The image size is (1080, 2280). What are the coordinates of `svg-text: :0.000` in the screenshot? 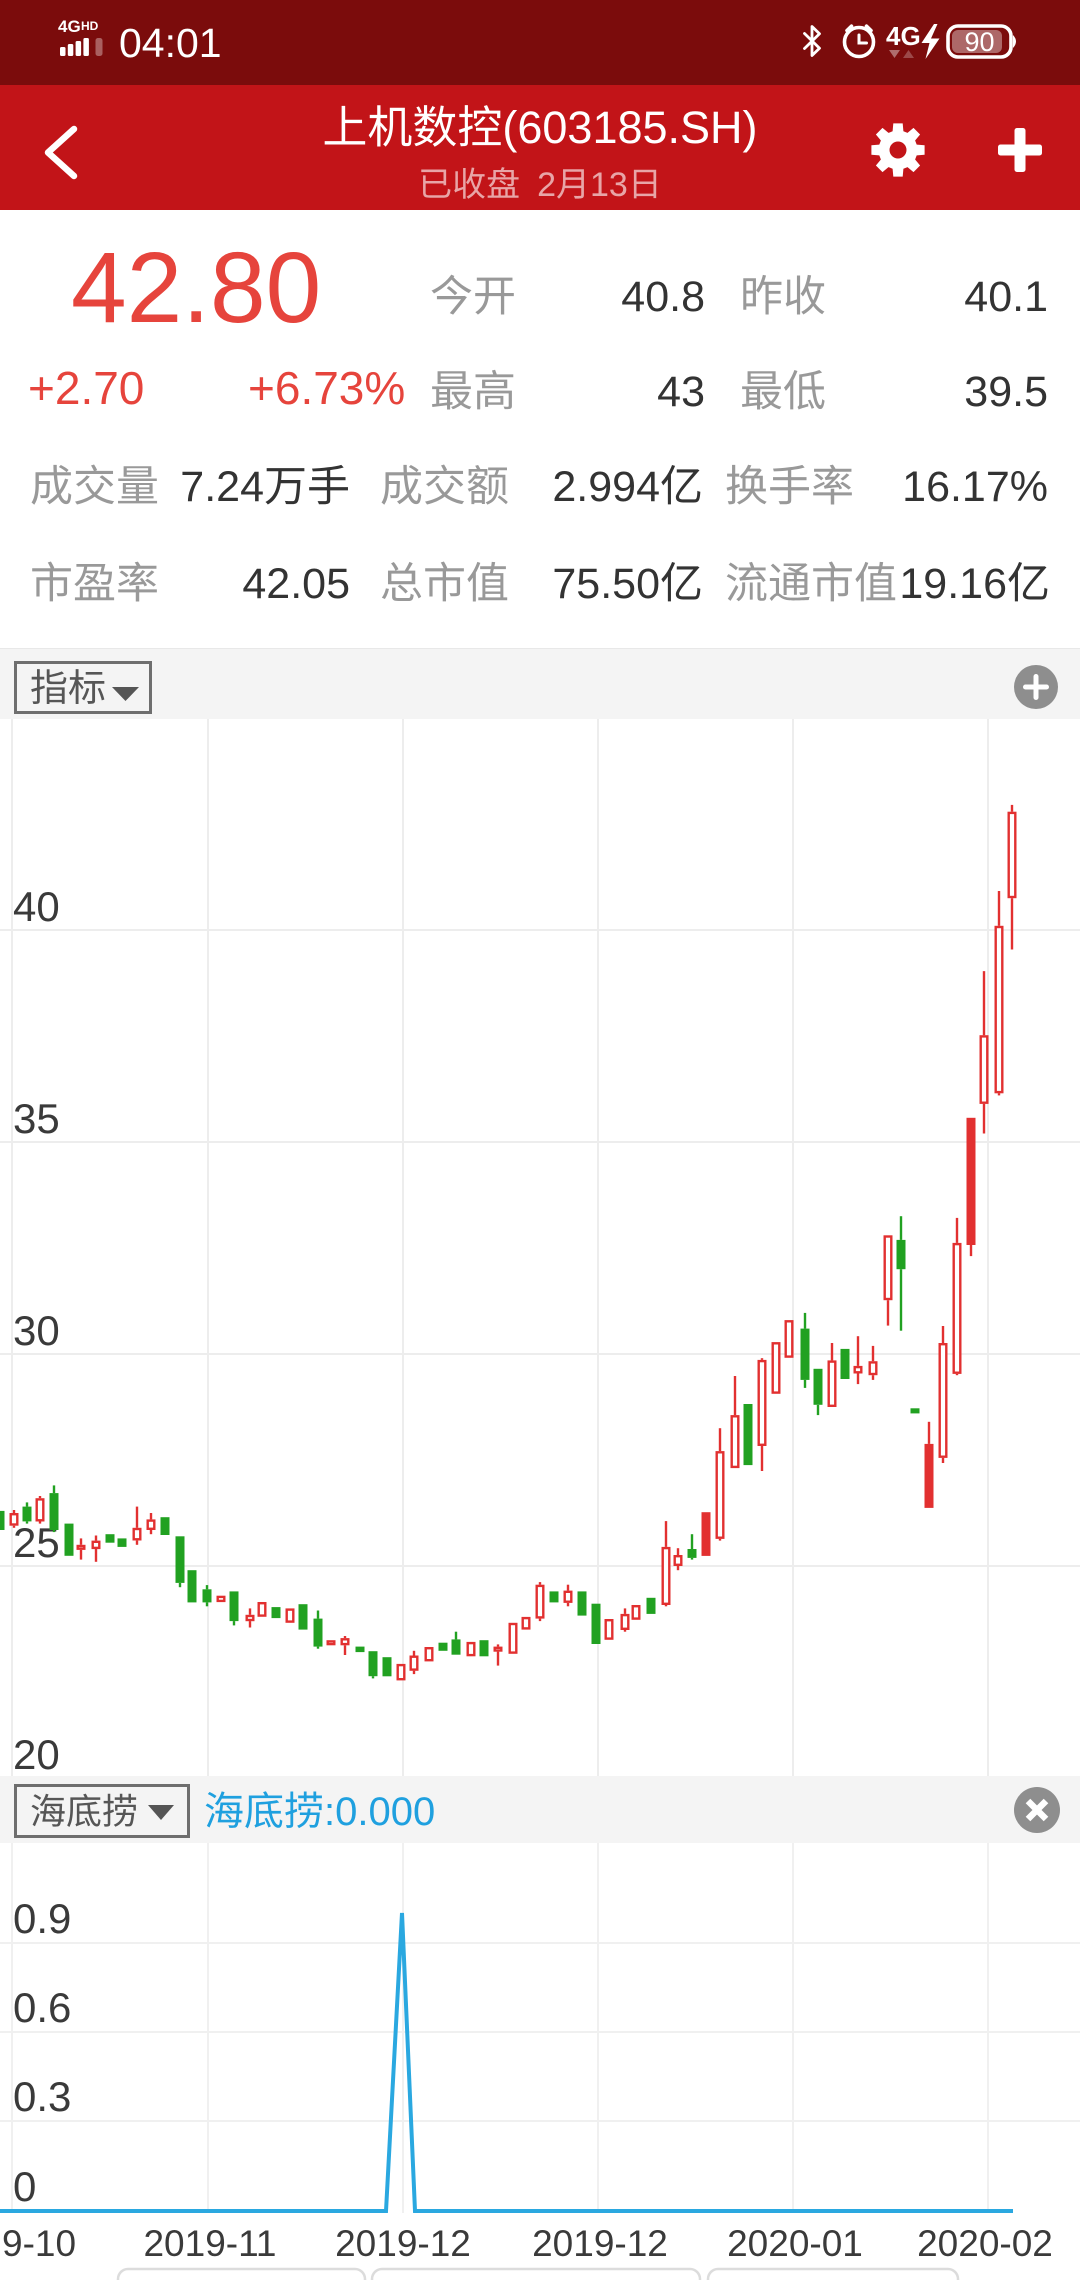 It's located at (379, 1812).